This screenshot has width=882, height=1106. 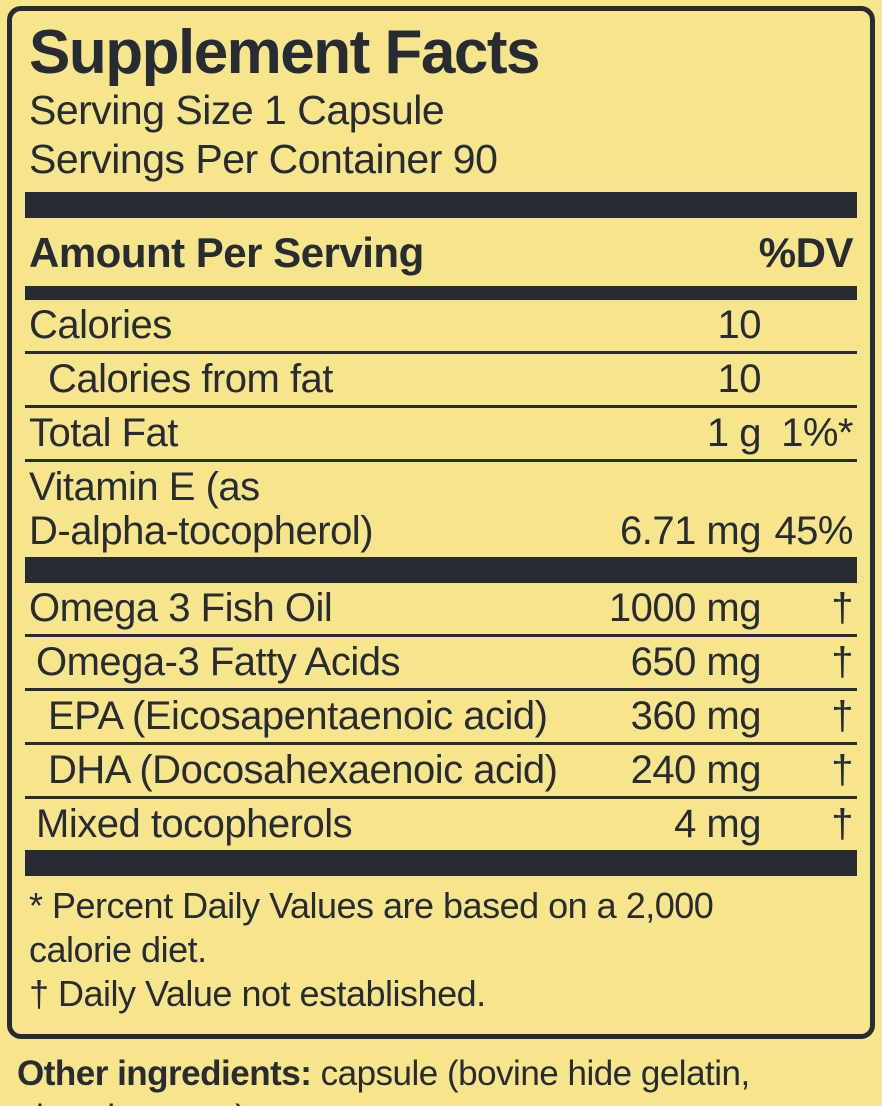 I want to click on nutrient-name: Calories from fat, so click(x=190, y=379).